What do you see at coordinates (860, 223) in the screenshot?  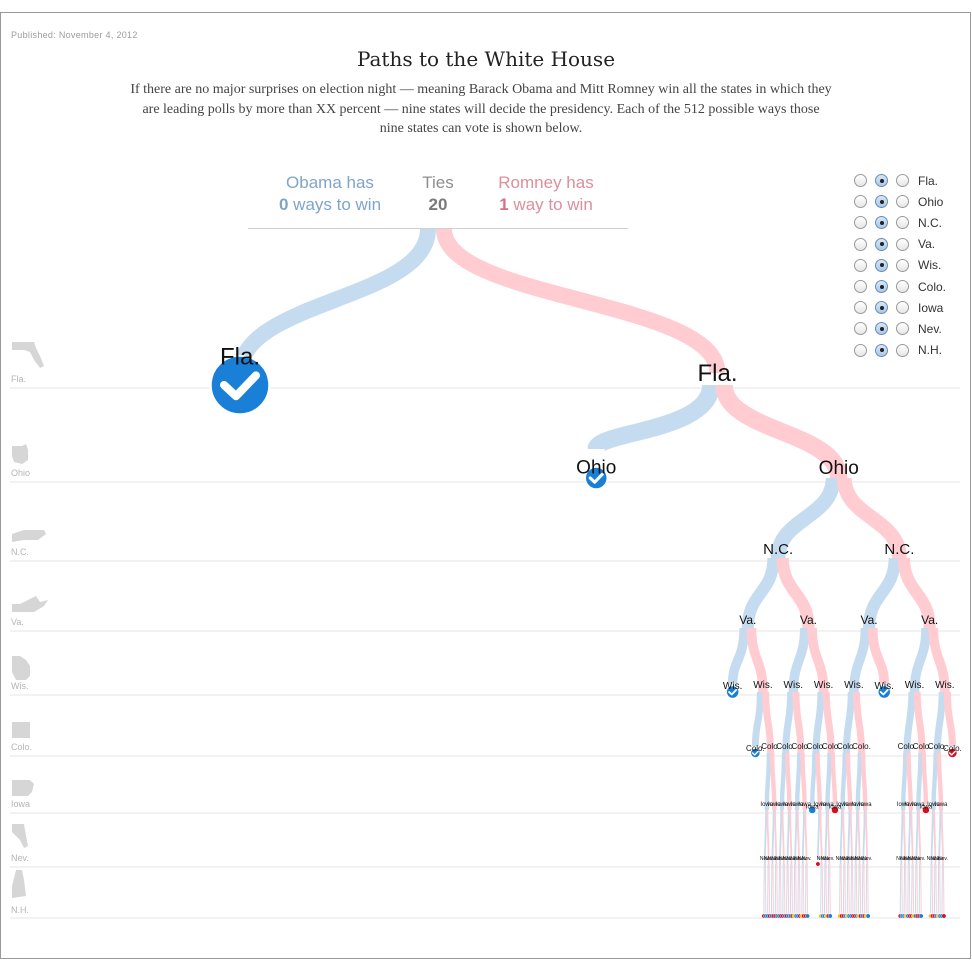 I see `nc-obama-radio` at bounding box center [860, 223].